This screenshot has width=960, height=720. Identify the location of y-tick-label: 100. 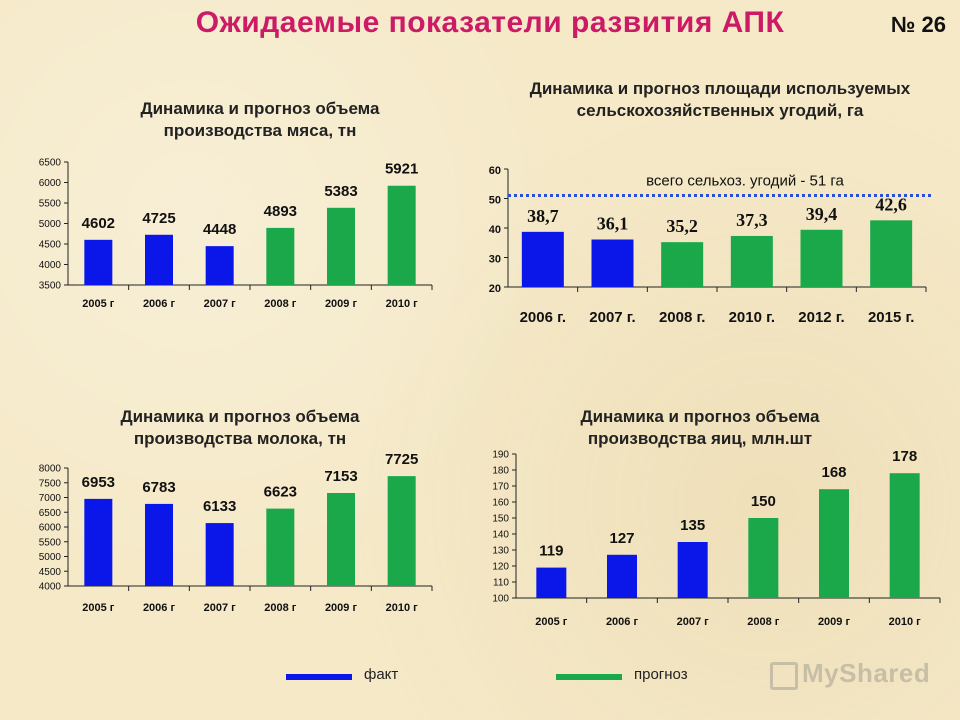
(500, 599).